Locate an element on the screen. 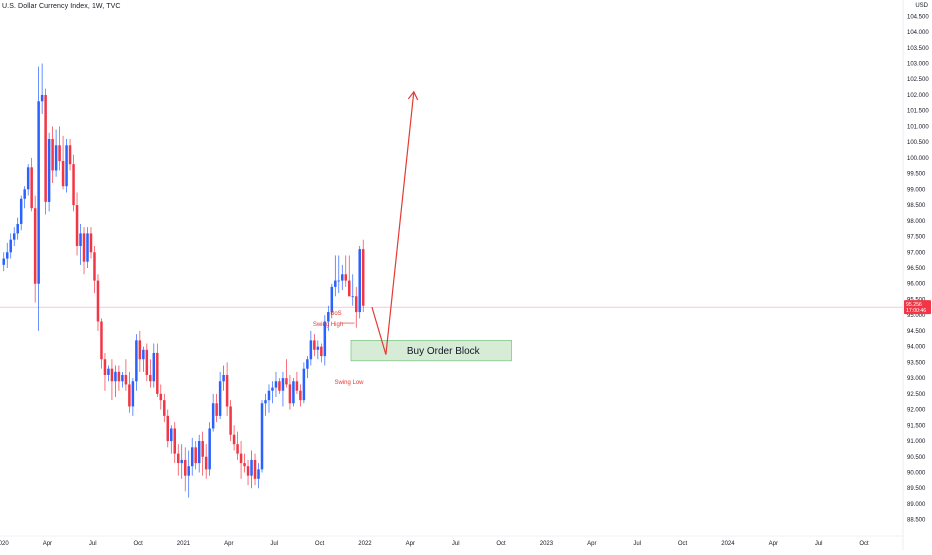 This screenshot has width=932, height=555. y-tick-label: 100.500 is located at coordinates (918, 143).